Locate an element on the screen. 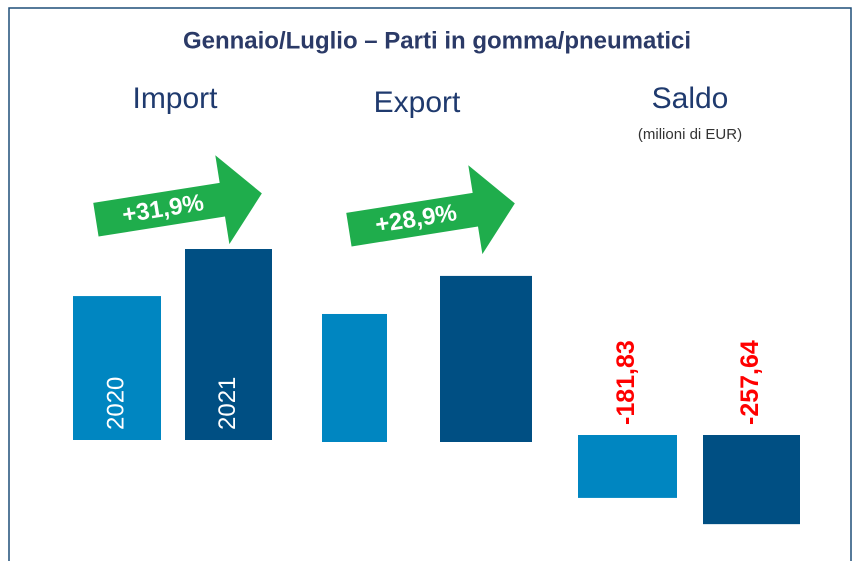 Image resolution: width=861 pixels, height=561 pixels. growth-arrow: +28,9% is located at coordinates (430, 210).